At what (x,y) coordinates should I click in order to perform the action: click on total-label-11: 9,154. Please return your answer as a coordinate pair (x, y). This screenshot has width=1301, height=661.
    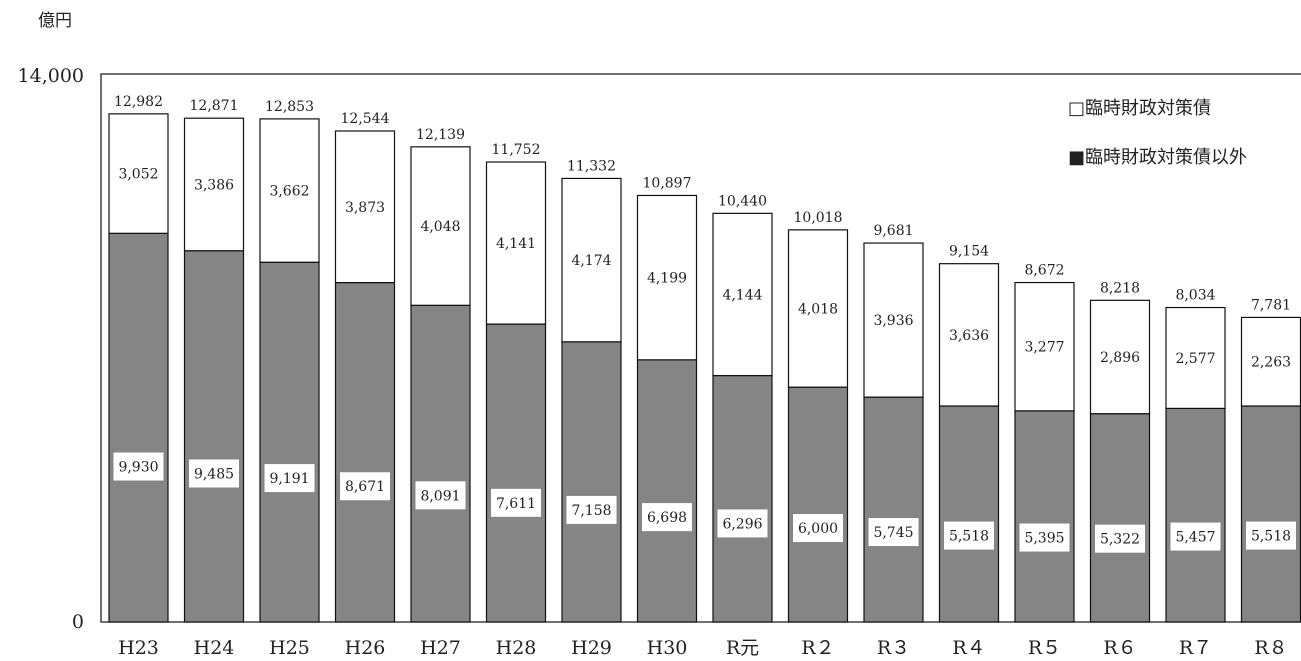
    Looking at the image, I should click on (969, 252).